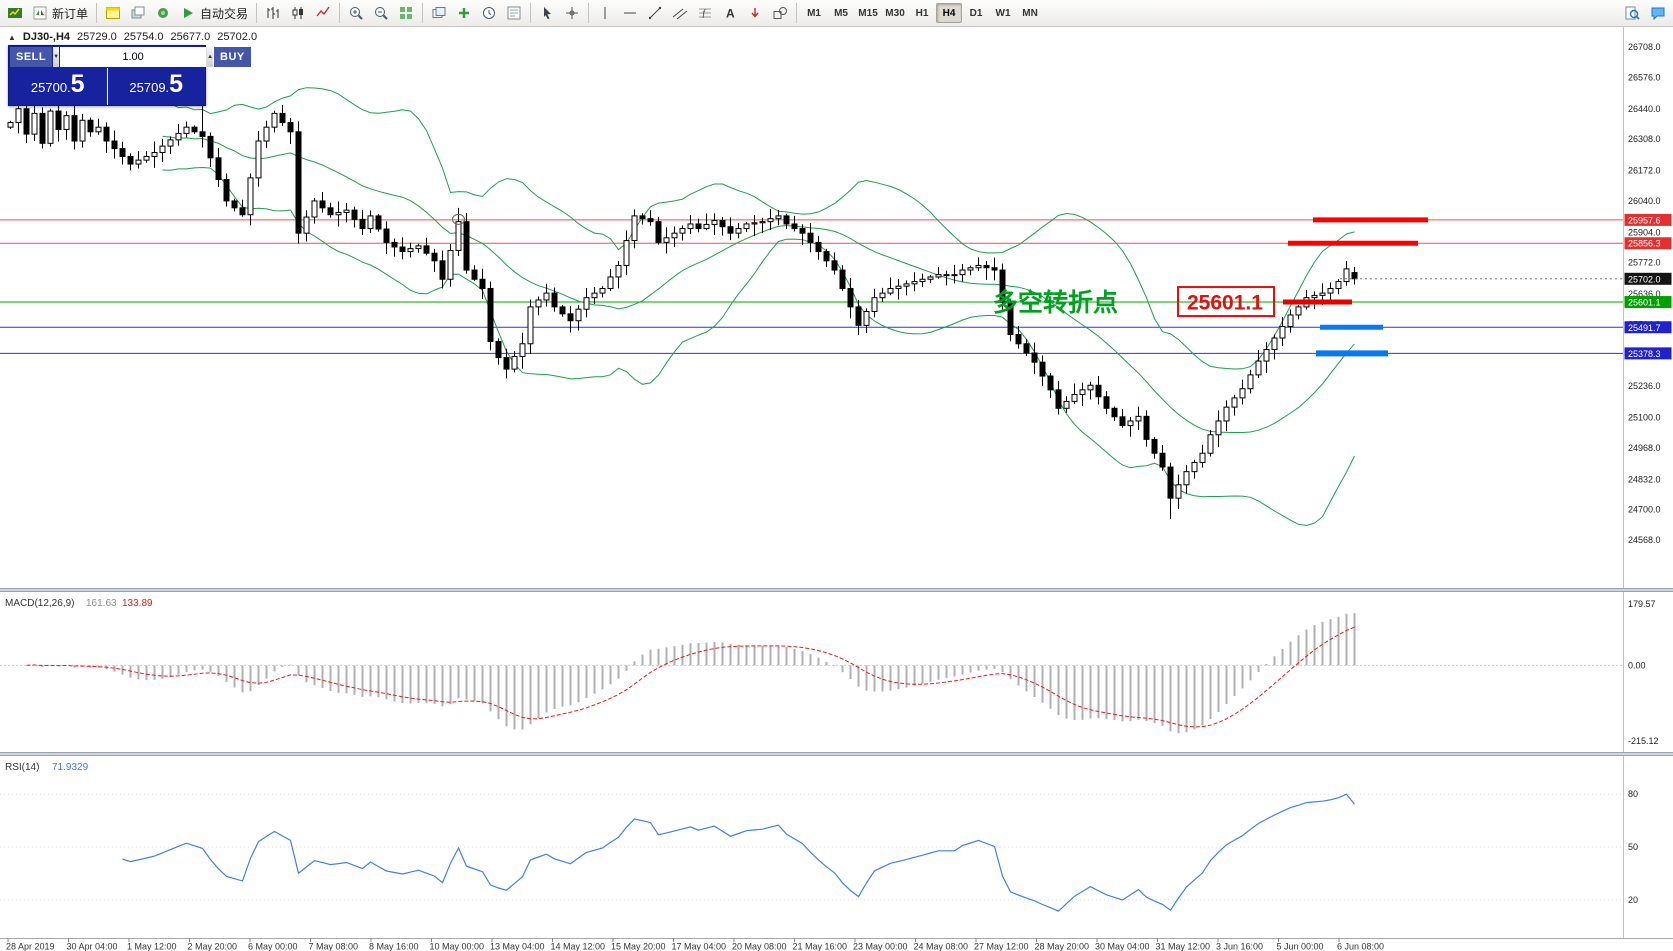  Describe the element at coordinates (273, 13) in the screenshot. I see `bar-chart-button` at that location.